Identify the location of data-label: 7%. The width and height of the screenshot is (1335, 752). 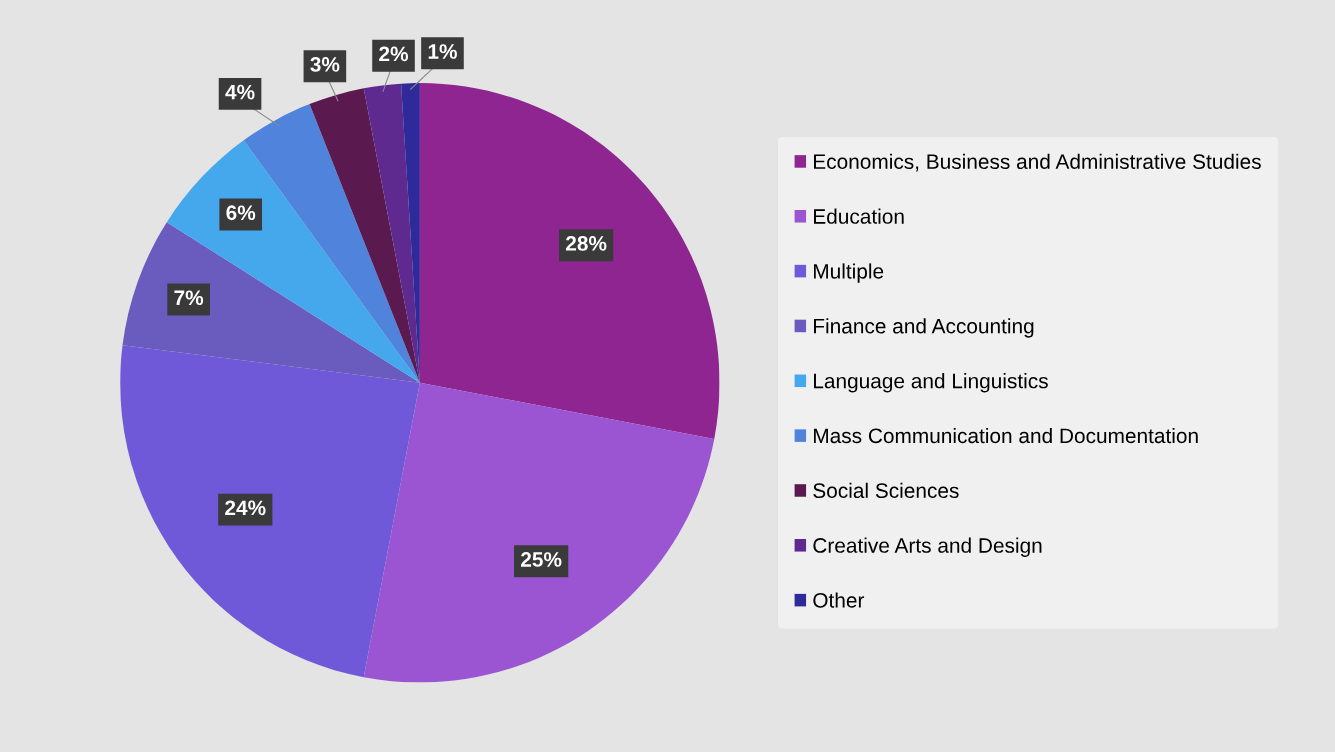
(189, 298).